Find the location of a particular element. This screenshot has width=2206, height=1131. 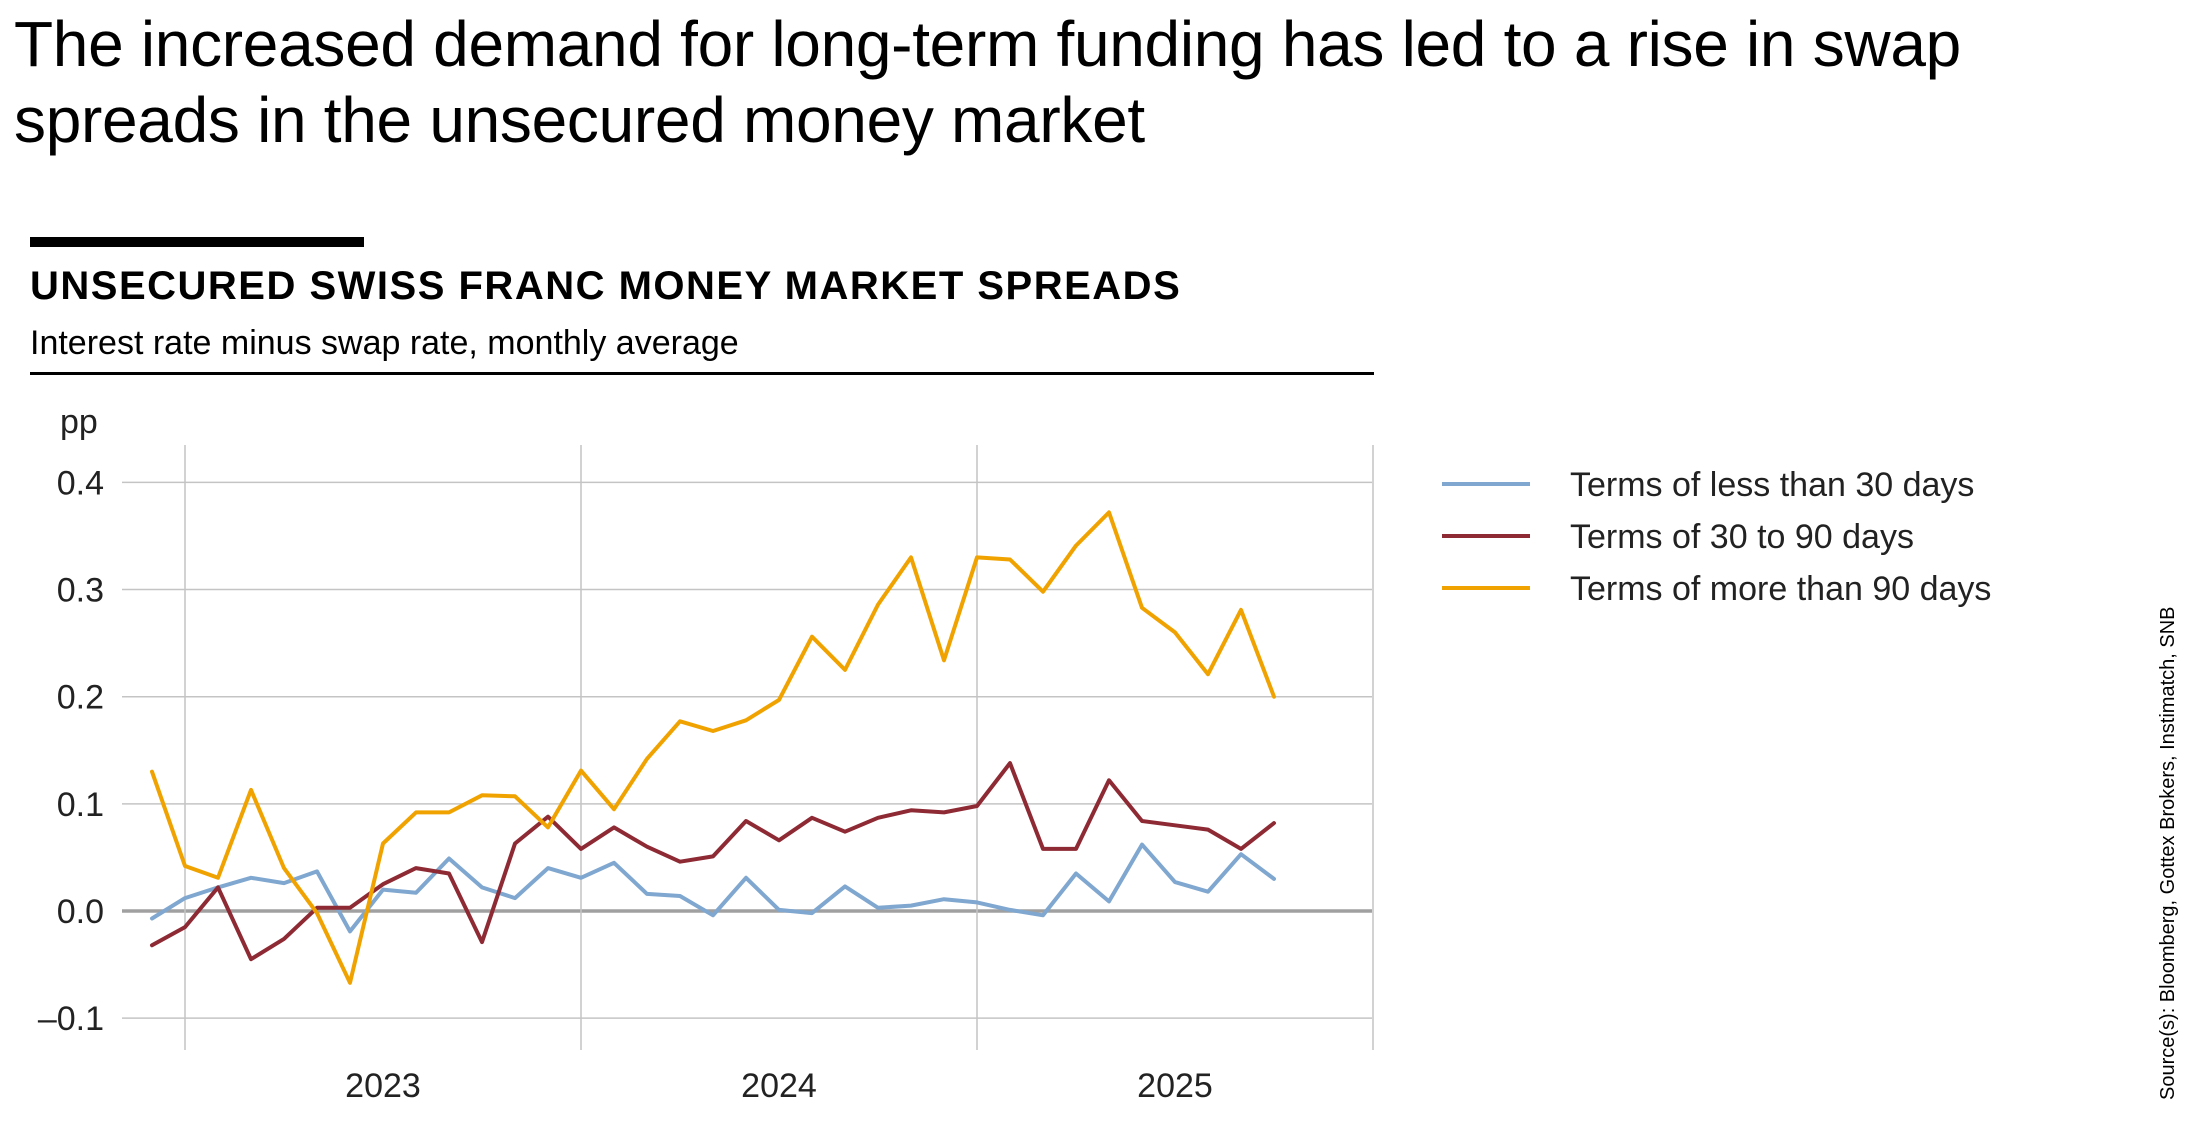

y-tick-label: 0.1 is located at coordinates (80, 805).